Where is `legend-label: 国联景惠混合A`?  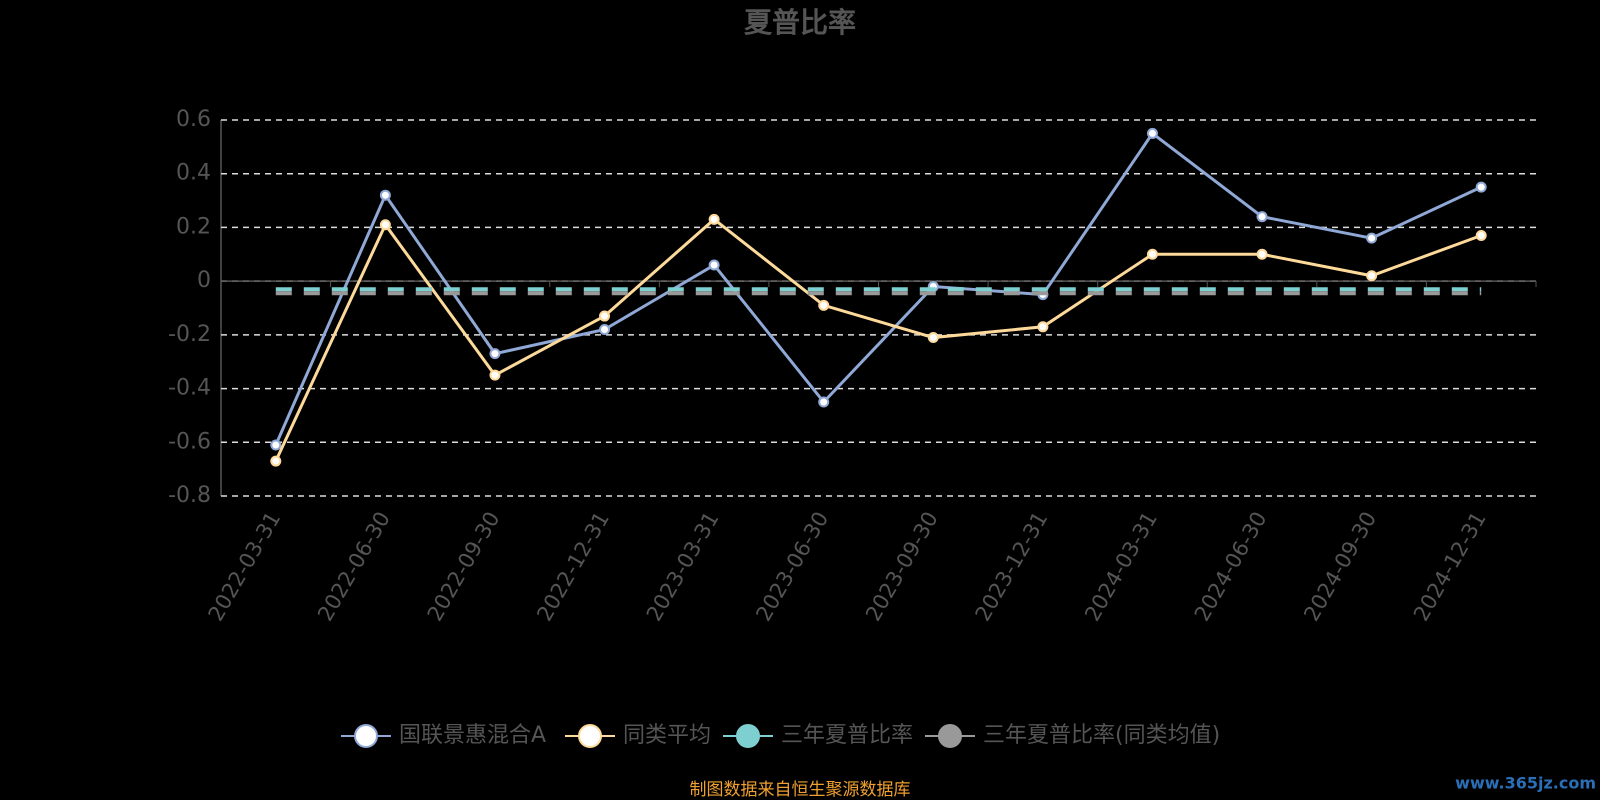
legend-label: 国联景惠混合A is located at coordinates (472, 735).